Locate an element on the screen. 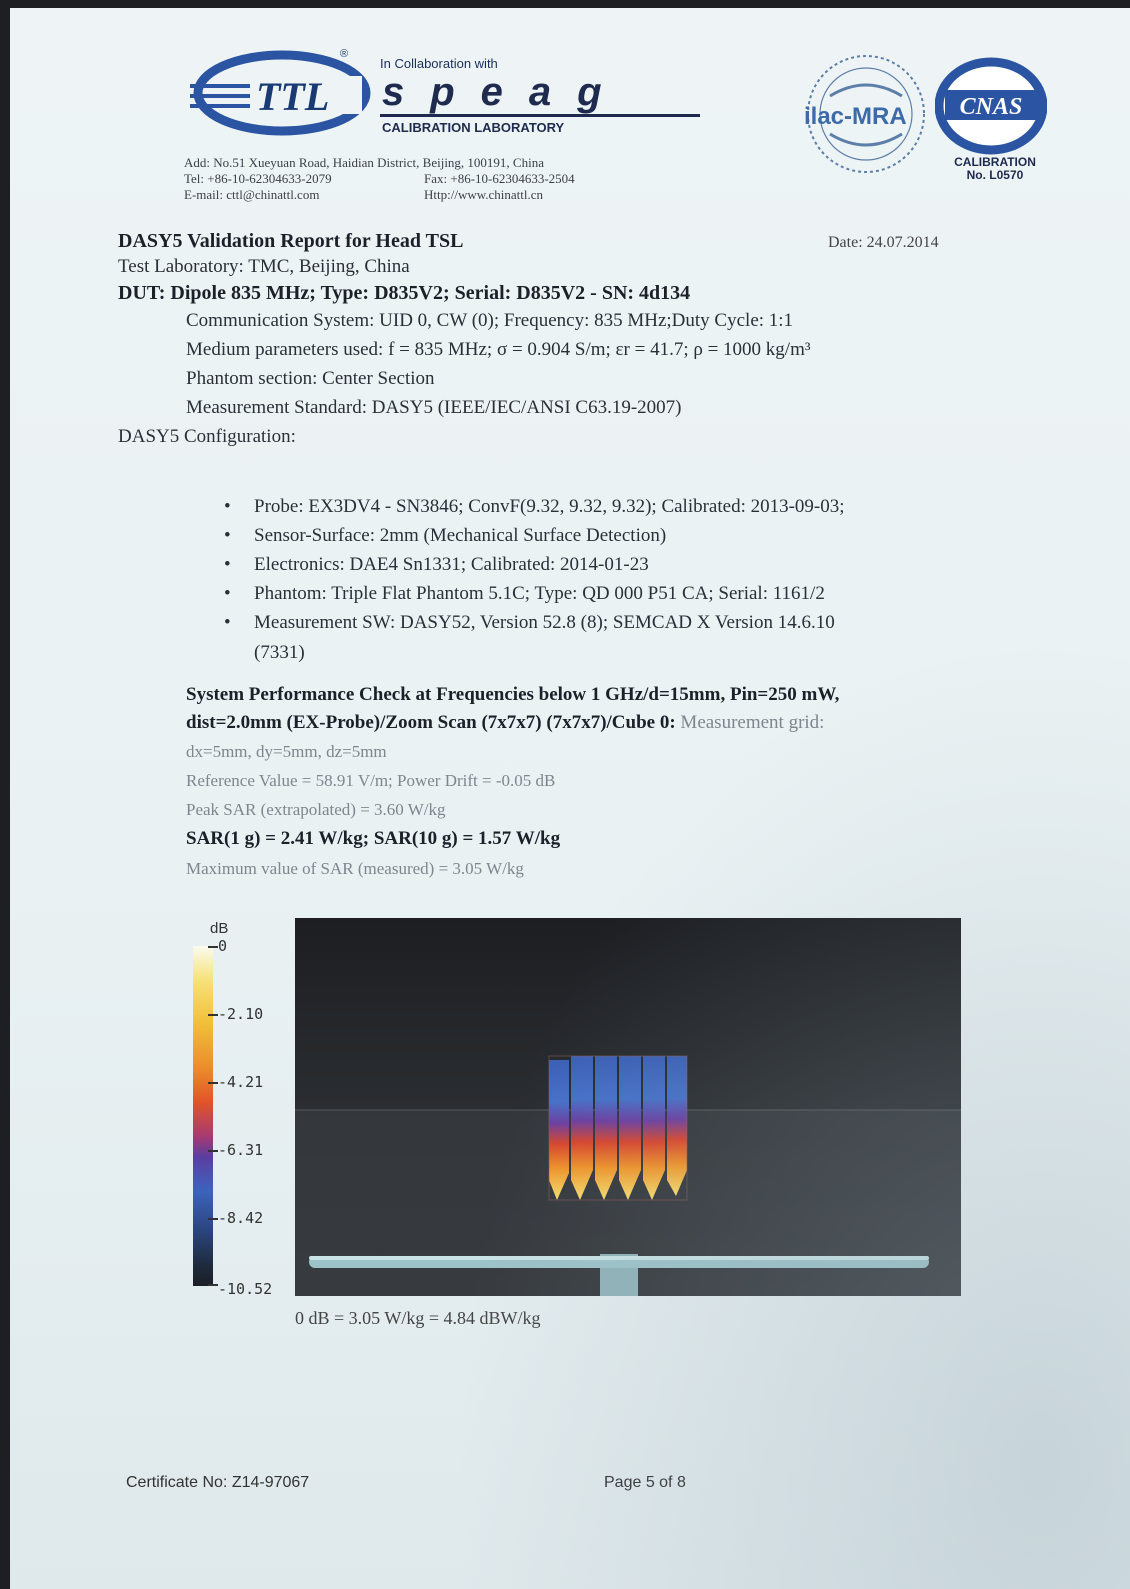 The image size is (1130, 1589). scale-unit: dB is located at coordinates (219, 928).